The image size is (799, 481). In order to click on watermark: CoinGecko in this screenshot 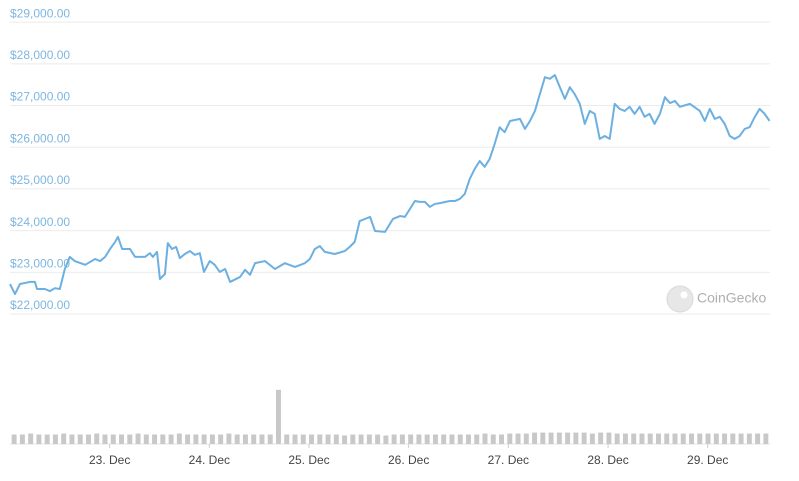, I will do `click(716, 299)`.